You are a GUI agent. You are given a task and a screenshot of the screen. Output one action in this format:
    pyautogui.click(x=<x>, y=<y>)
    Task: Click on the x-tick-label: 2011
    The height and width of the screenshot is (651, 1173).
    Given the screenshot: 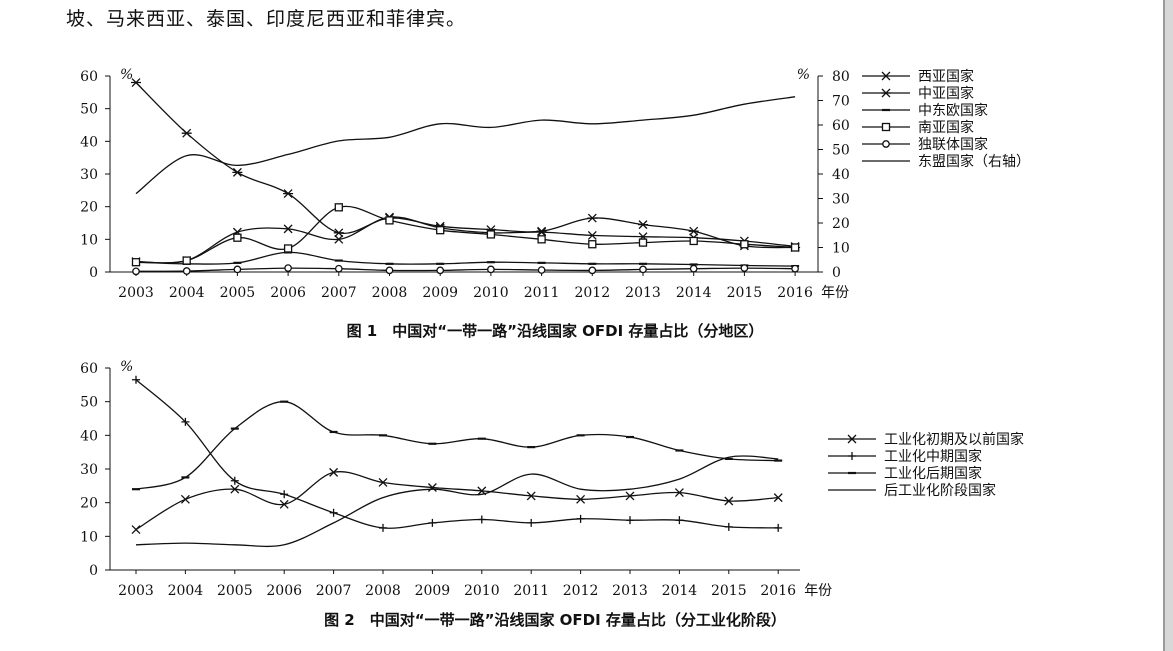 What is the action you would take?
    pyautogui.click(x=542, y=293)
    